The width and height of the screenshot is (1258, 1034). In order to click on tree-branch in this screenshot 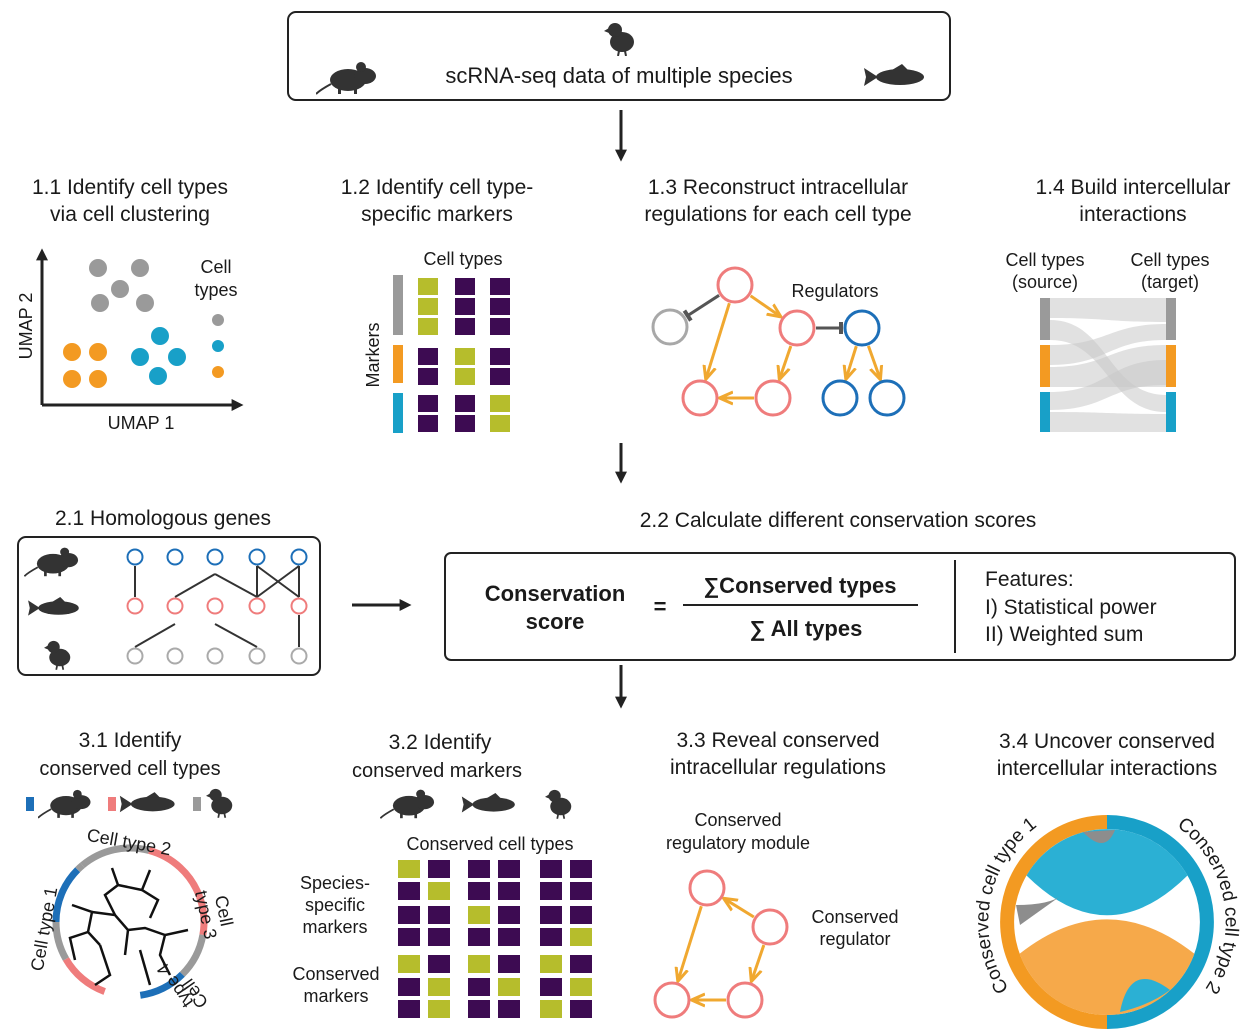, I will do `click(150, 894)`.